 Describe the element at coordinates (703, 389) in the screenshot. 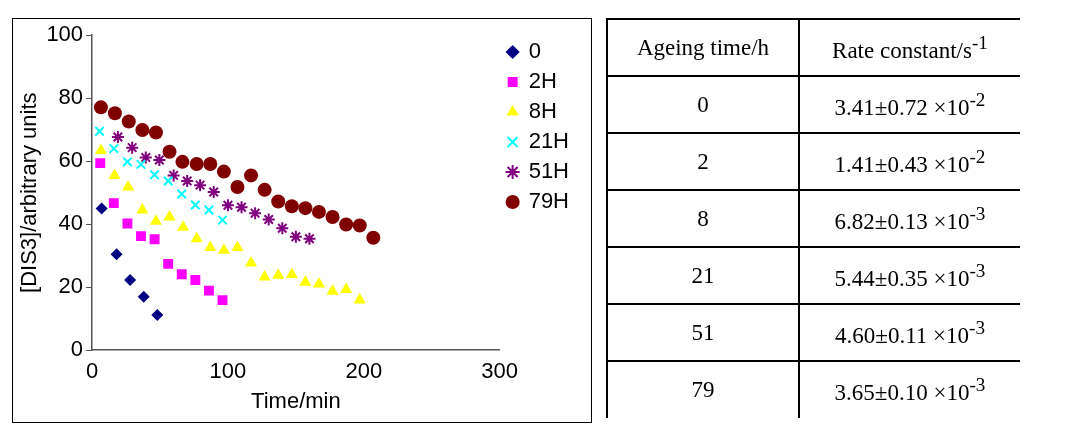

I see `text: 79` at that location.